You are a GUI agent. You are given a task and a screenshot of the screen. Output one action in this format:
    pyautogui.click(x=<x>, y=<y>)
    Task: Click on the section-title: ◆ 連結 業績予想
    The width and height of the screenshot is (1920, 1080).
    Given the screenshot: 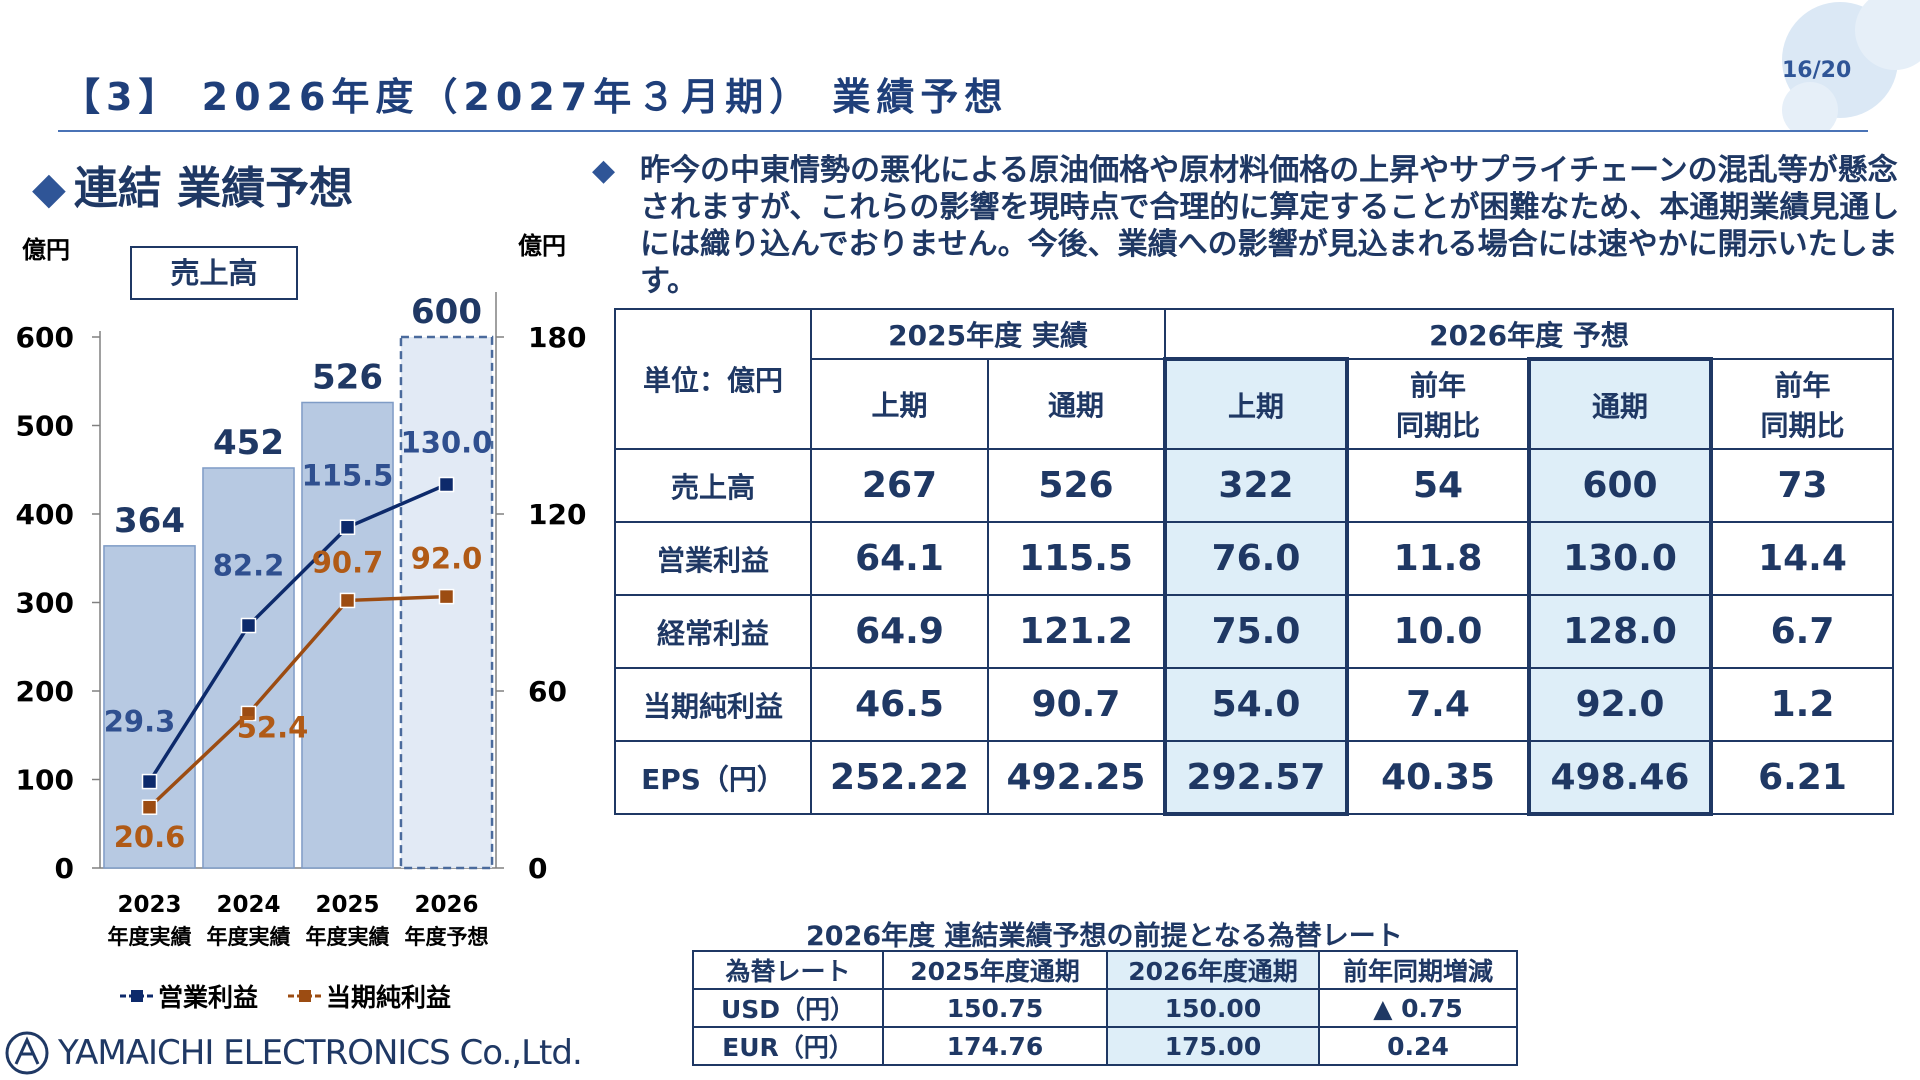 What is the action you would take?
    pyautogui.click(x=192, y=184)
    